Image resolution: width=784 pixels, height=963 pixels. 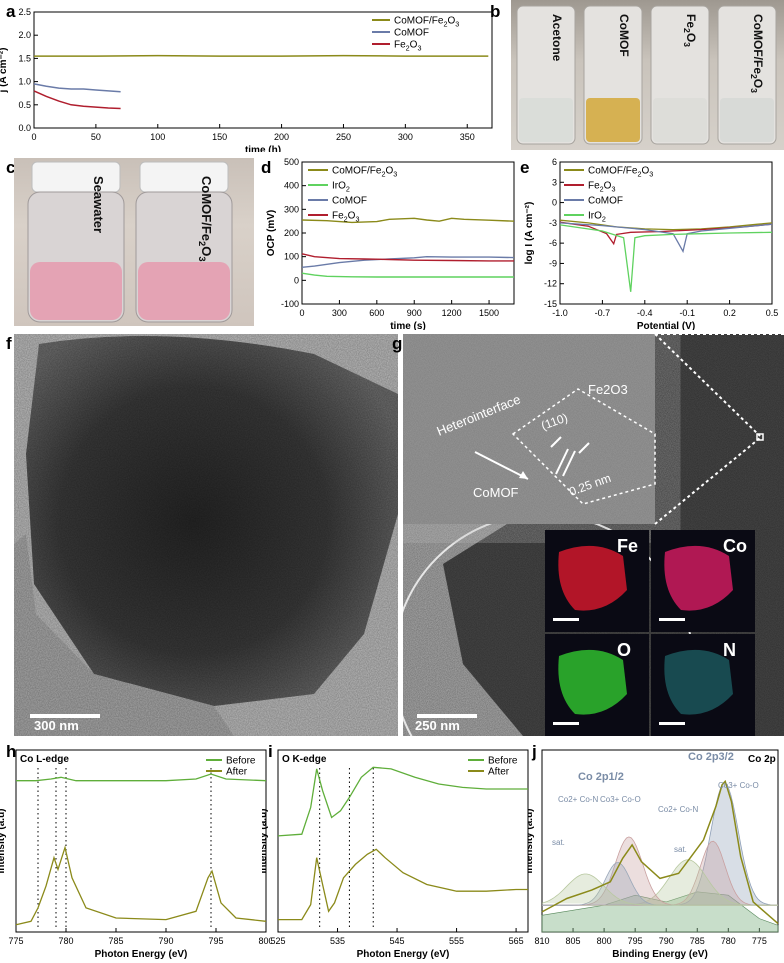 What do you see at coordinates (554, 162) in the screenshot?
I see `ytick-label-e: 6` at bounding box center [554, 162].